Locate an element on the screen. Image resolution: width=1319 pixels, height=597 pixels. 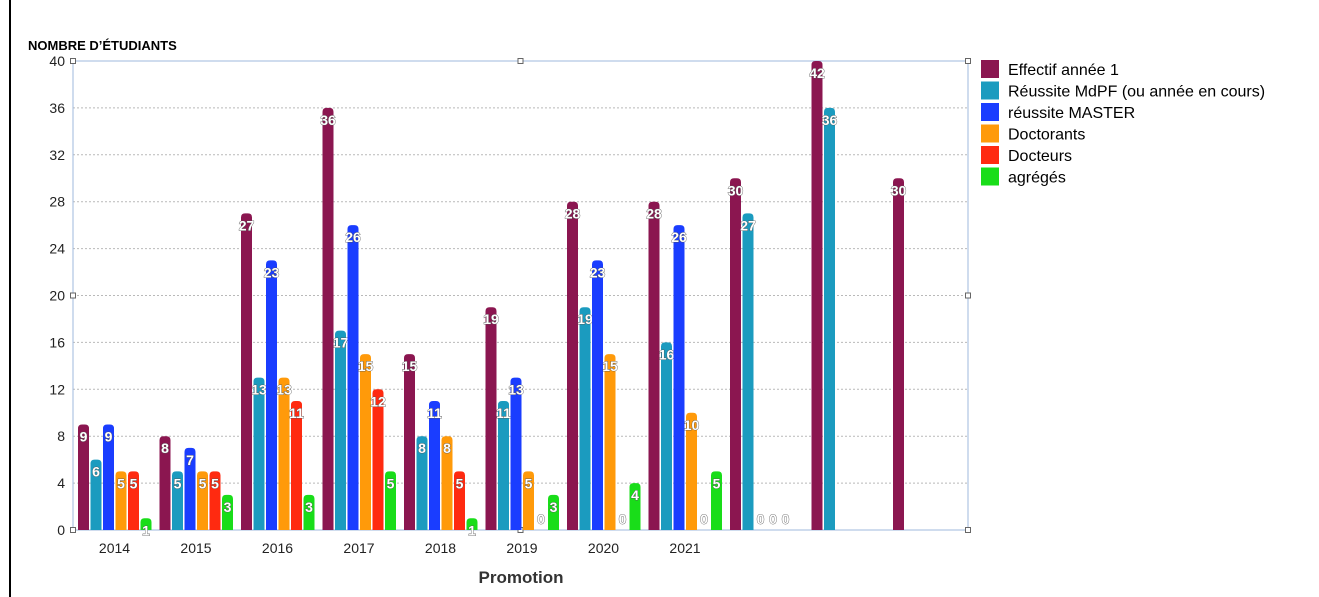
x-tick-label: 2018 is located at coordinates (440, 548).